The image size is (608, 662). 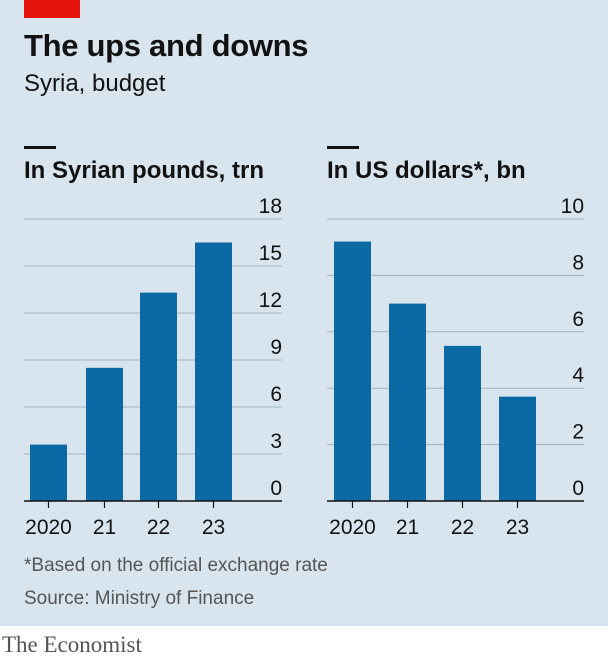 What do you see at coordinates (166, 45) in the screenshot?
I see `chart-title: The ups and downs` at bounding box center [166, 45].